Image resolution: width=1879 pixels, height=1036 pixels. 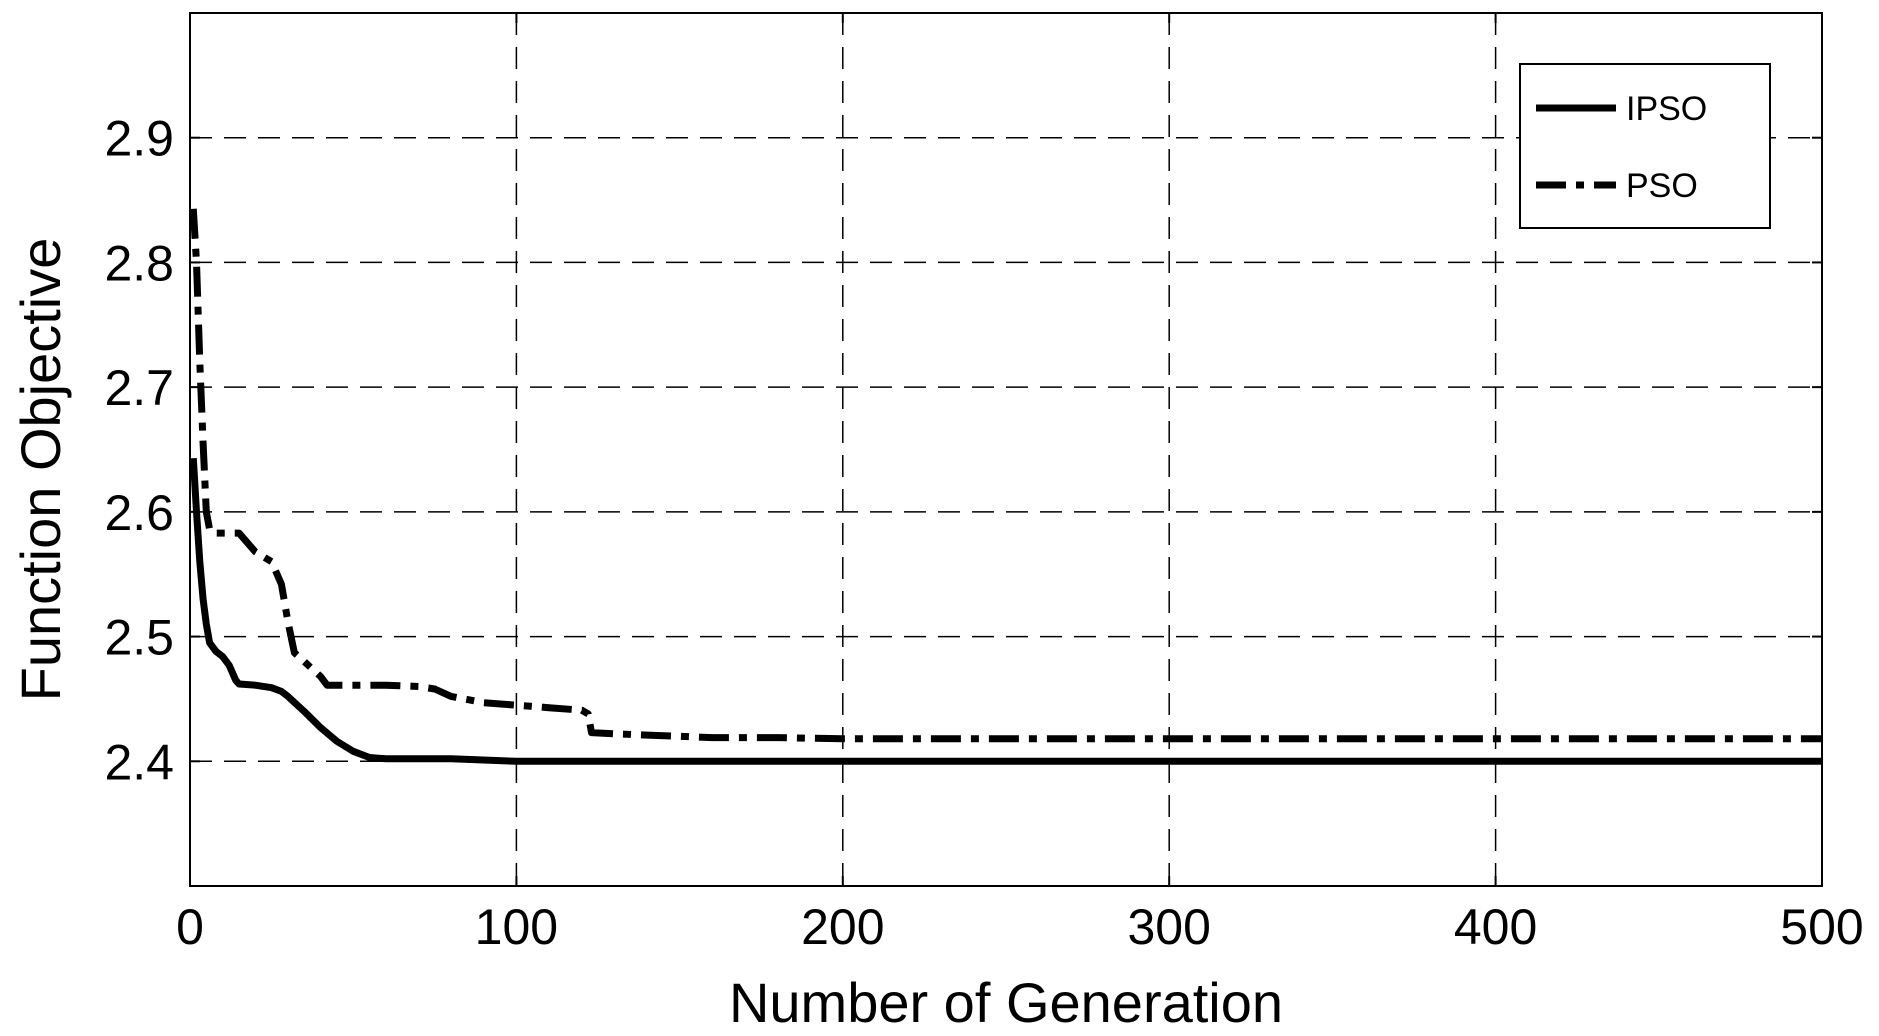 What do you see at coordinates (139, 513) in the screenshot?
I see `y-tick-label: 2.6` at bounding box center [139, 513].